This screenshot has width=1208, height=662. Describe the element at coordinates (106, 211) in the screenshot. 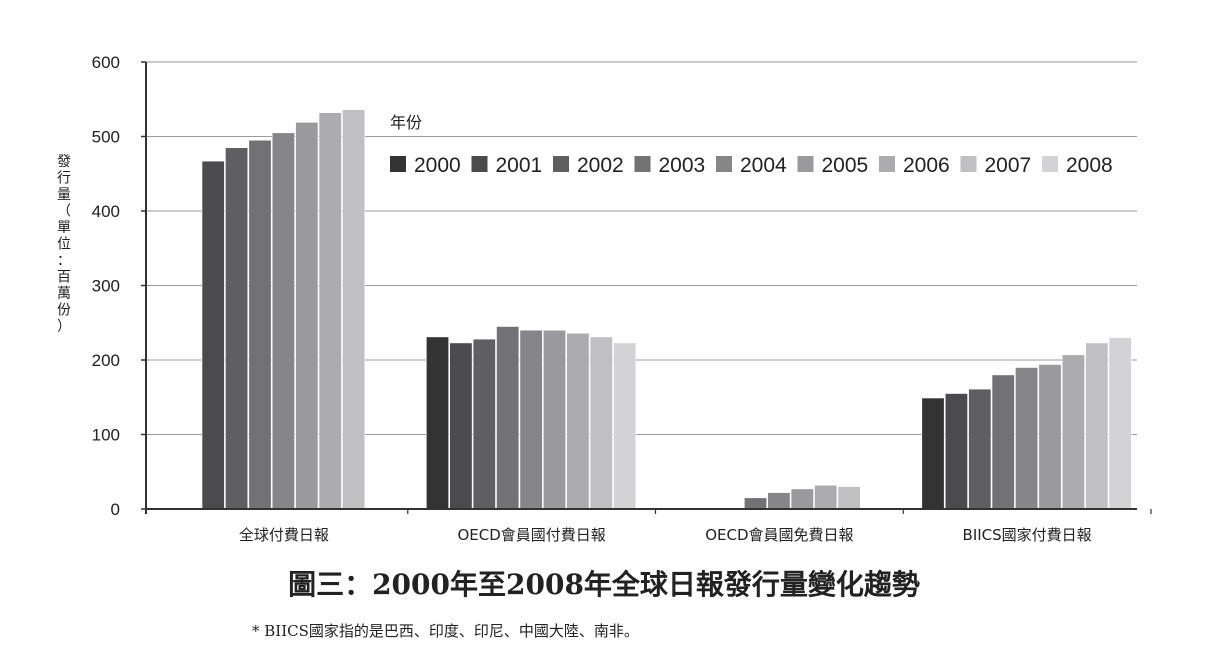

I see `y-tick-label: 400` at that location.